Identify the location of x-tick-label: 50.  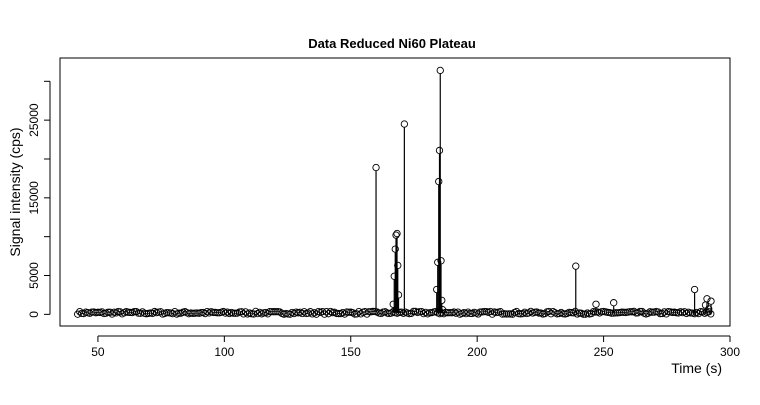
(98, 352).